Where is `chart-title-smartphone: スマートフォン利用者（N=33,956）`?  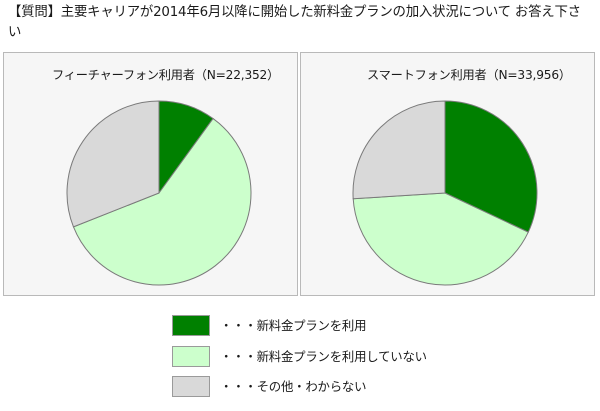 chart-title-smartphone: スマートフォン利用者（N=33,956） is located at coordinates (469, 75).